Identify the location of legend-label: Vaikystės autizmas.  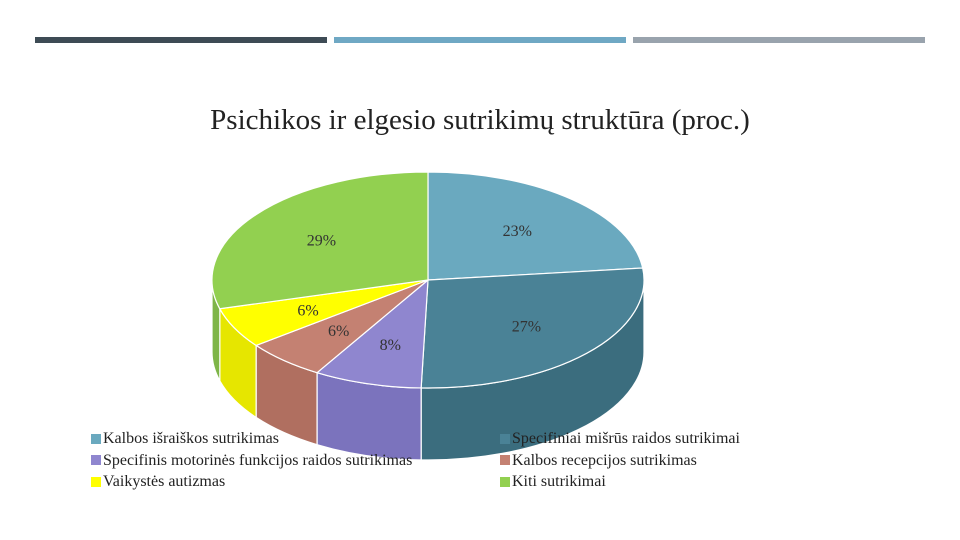
(164, 481).